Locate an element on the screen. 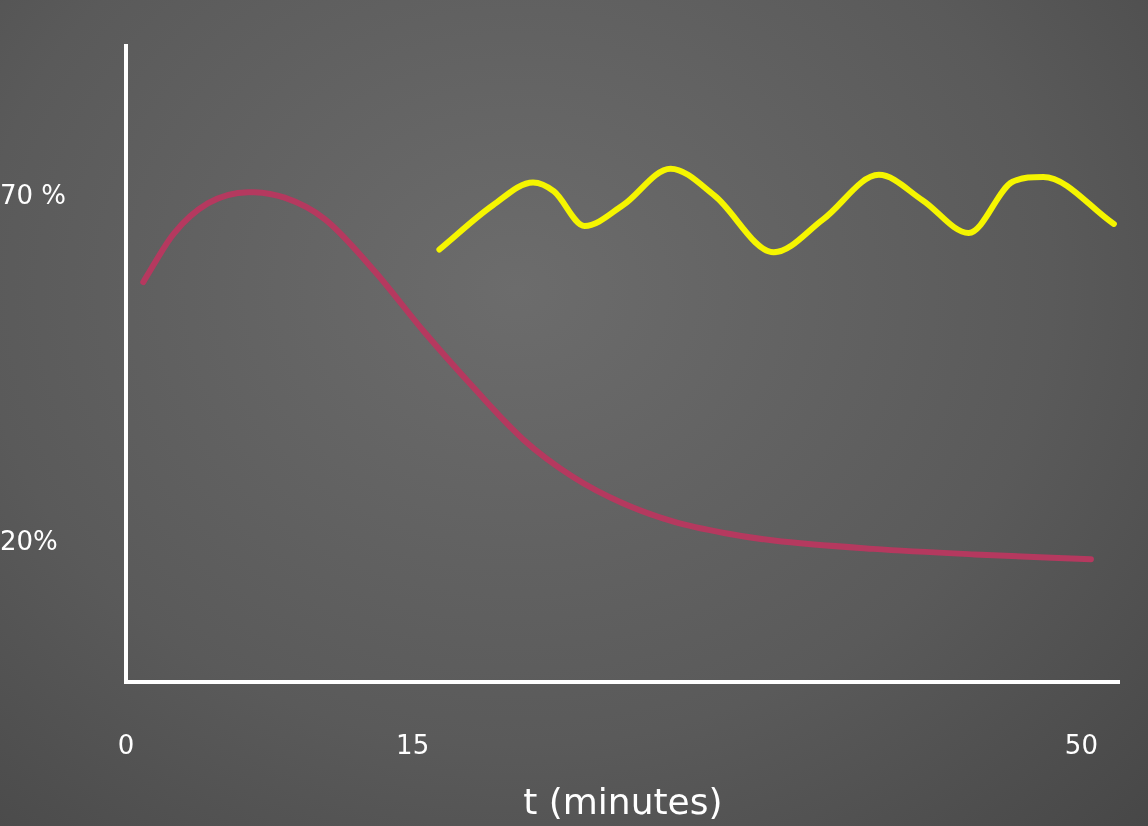 The height and width of the screenshot is (826, 1148). x-tick-label: 50 is located at coordinates (1081, 744).